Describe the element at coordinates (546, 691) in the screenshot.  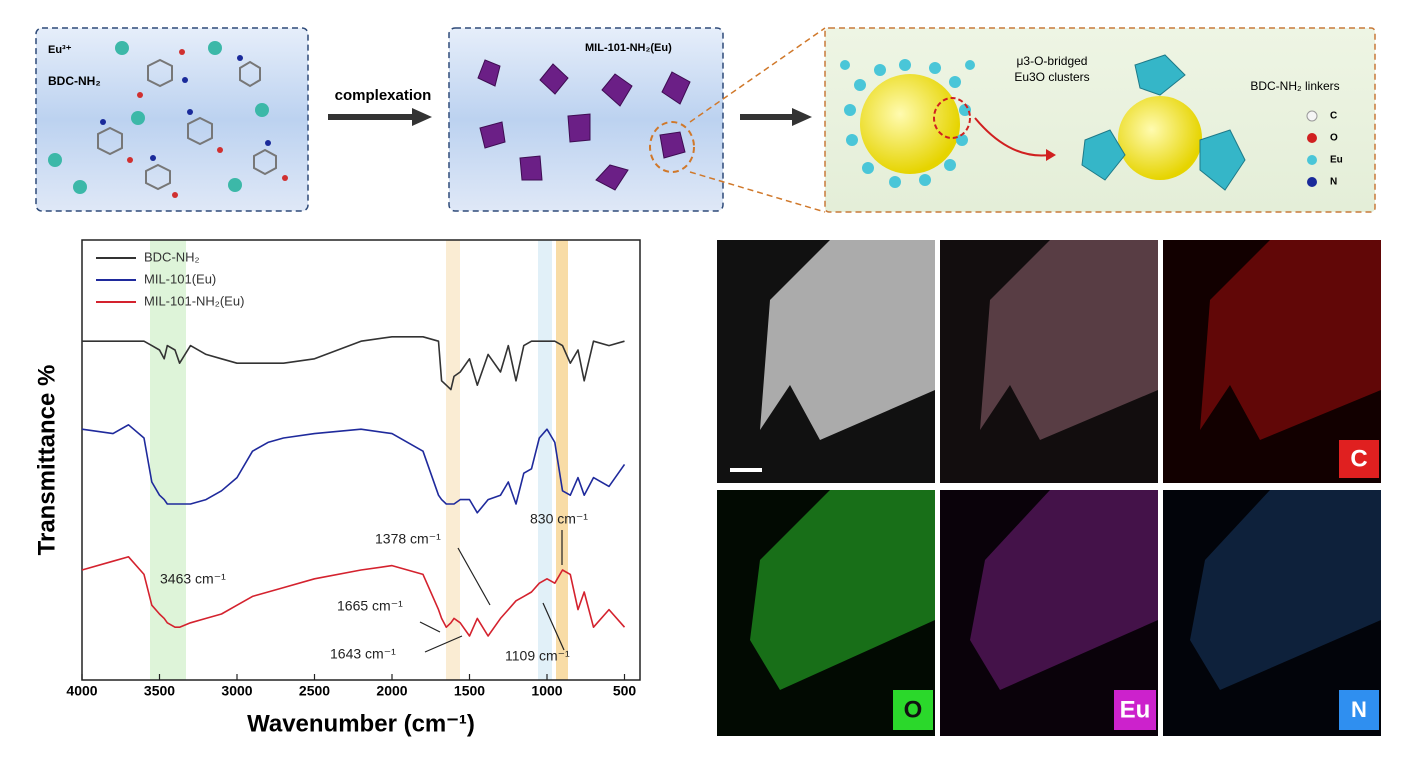
I see `x-tick-label: 1000` at that location.